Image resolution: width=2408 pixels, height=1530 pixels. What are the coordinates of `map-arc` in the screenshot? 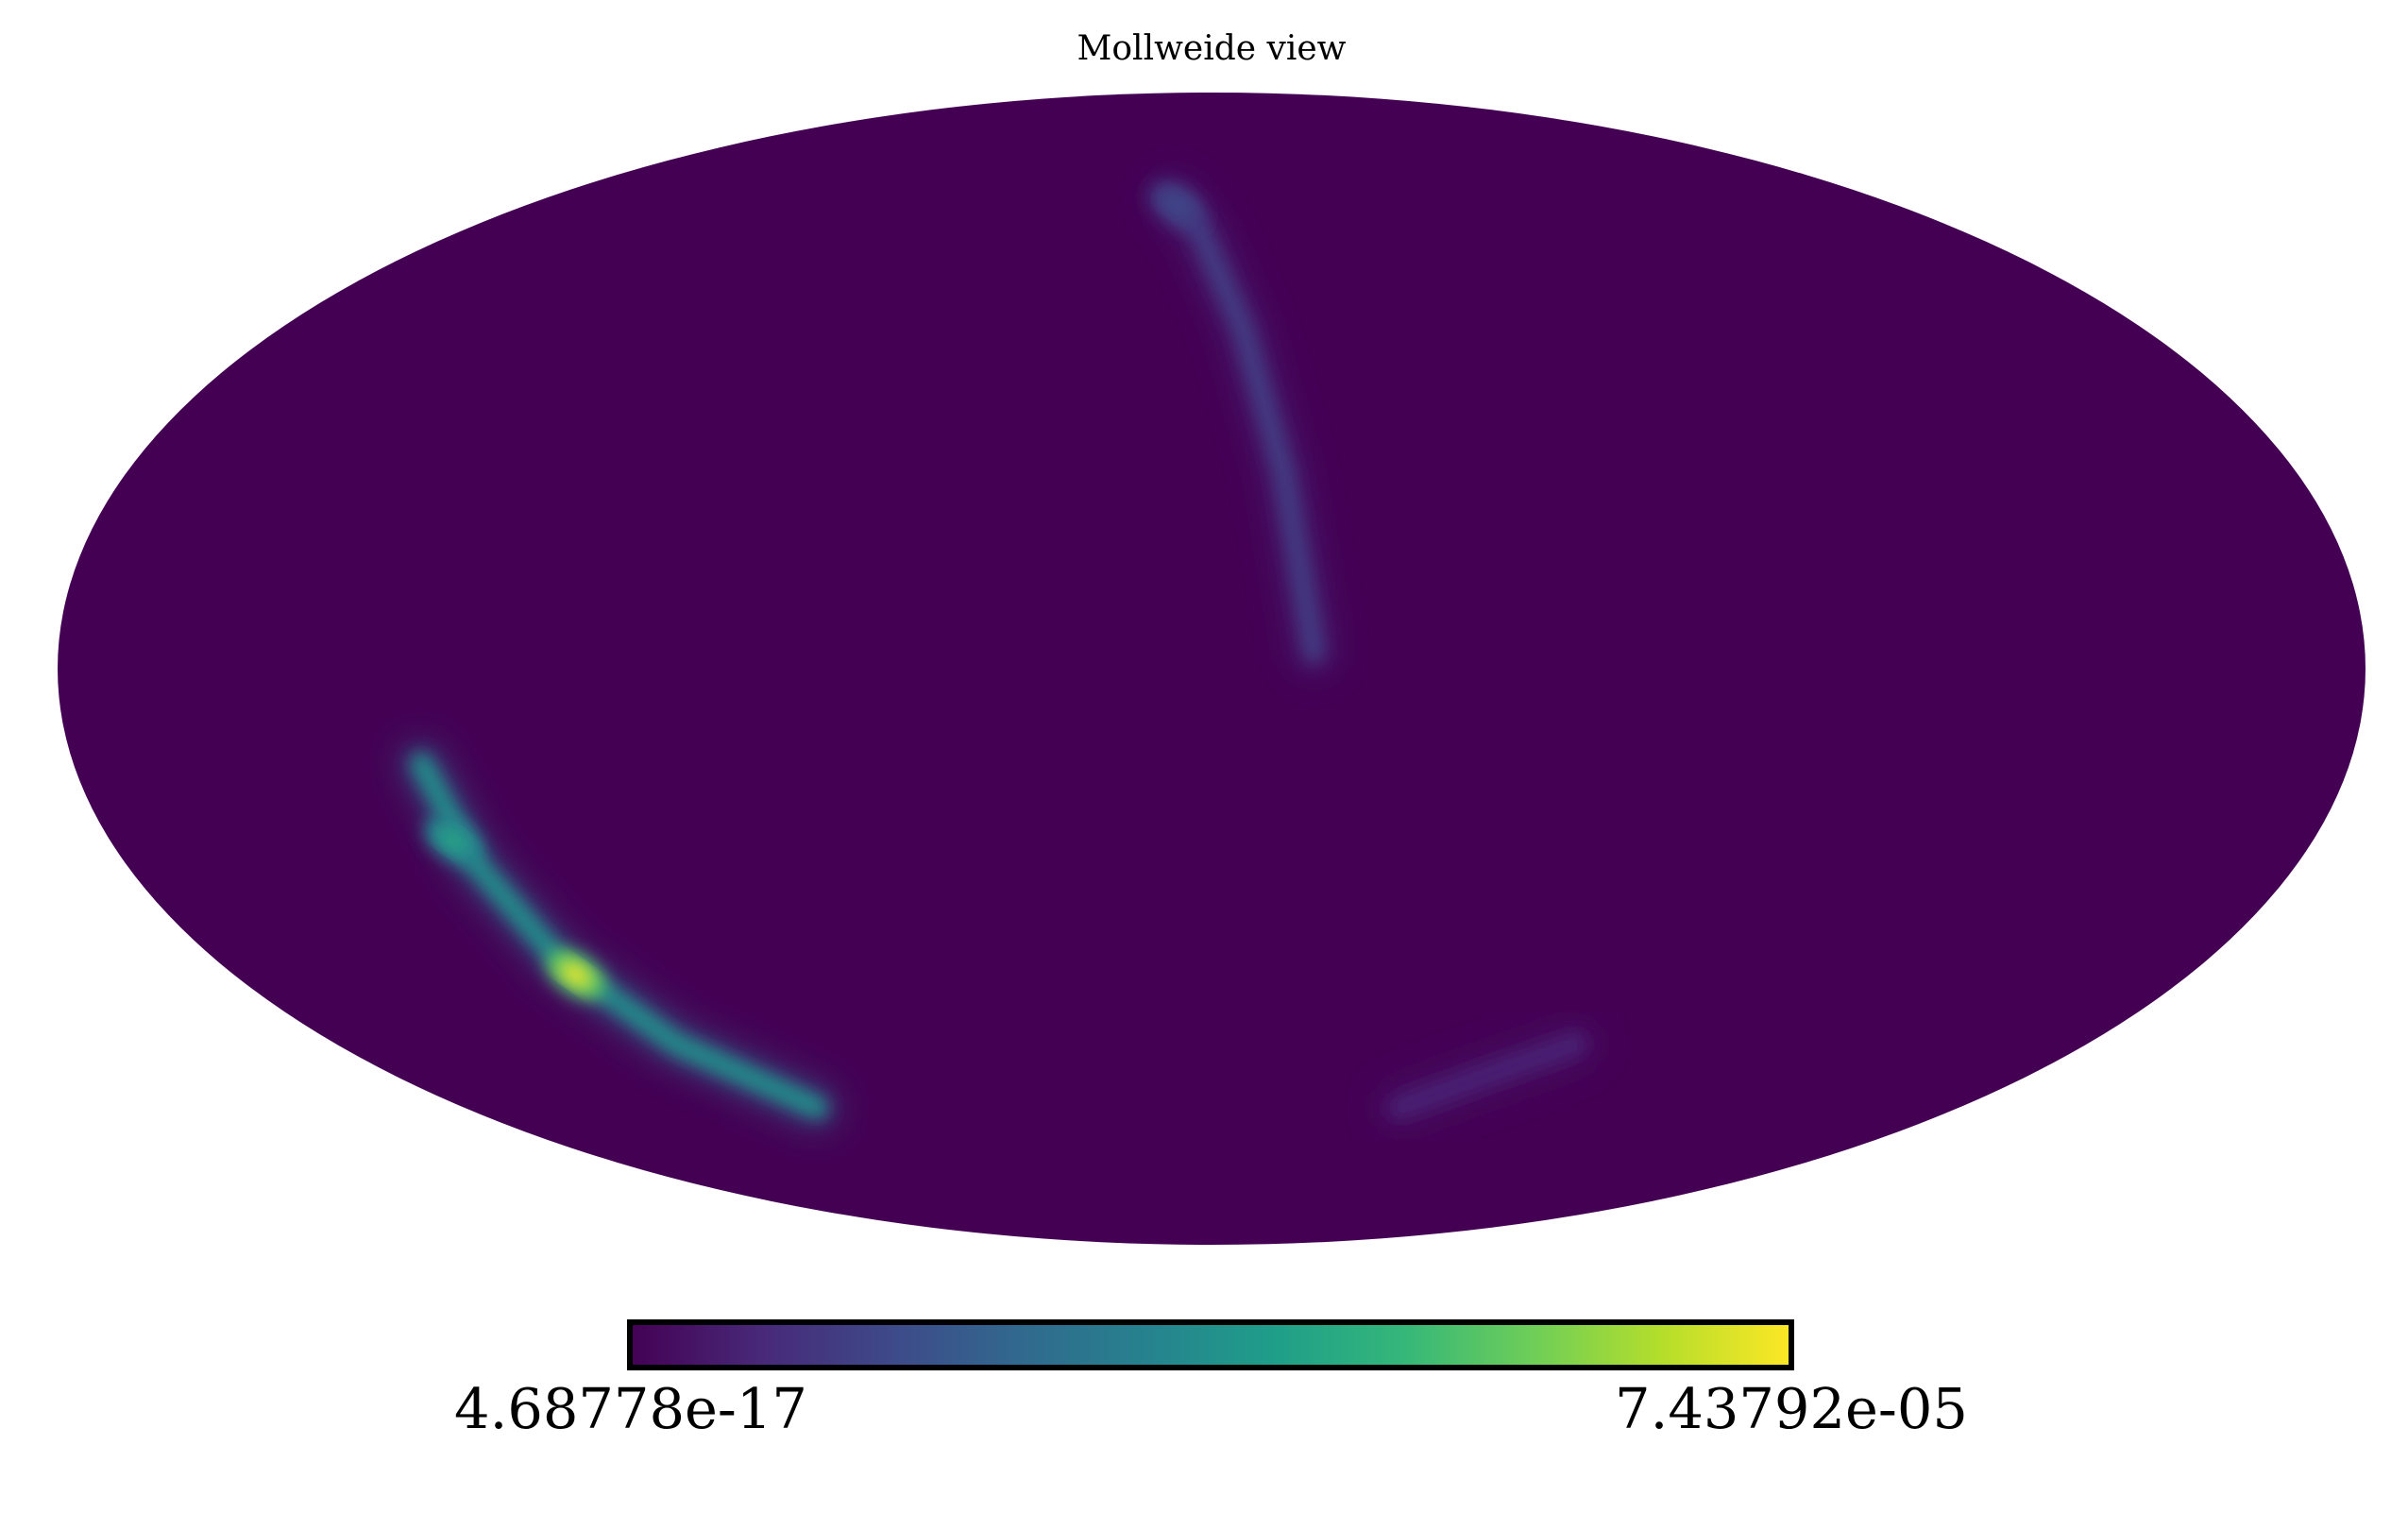 It's located at (1487, 1076).